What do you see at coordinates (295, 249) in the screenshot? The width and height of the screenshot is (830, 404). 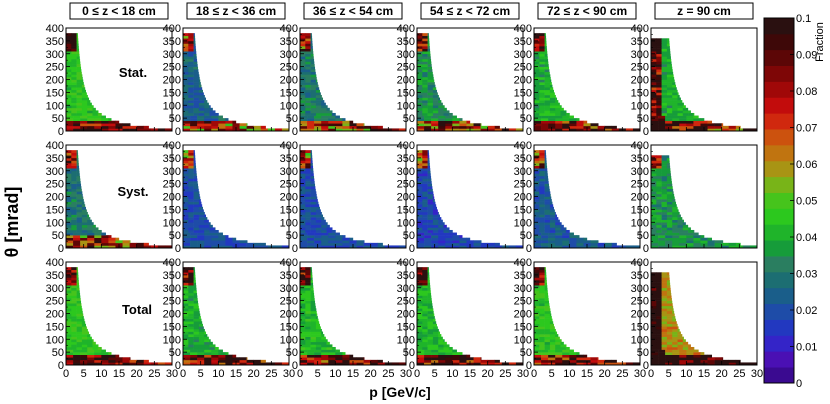 I see `y-tick-label: 0` at bounding box center [295, 249].